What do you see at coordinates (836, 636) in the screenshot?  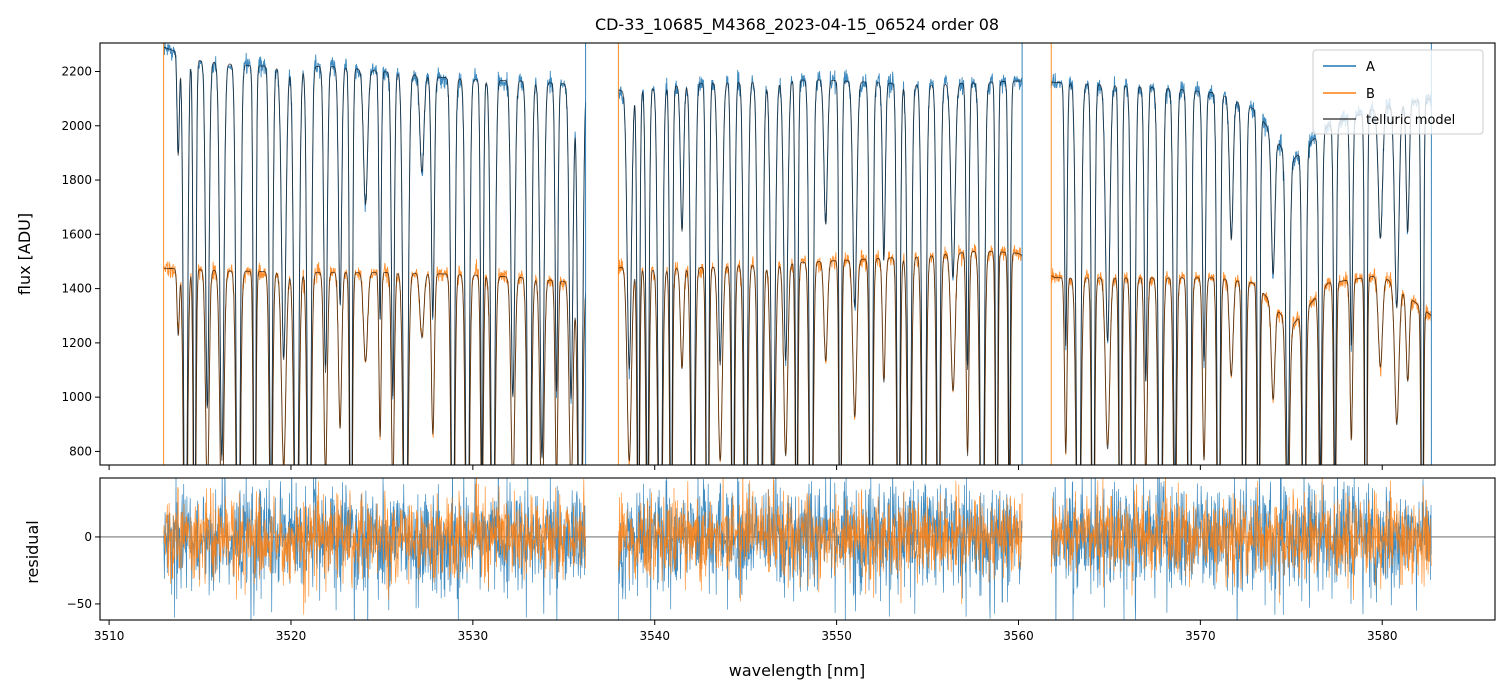 I see `x-tick-label: 3550` at bounding box center [836, 636].